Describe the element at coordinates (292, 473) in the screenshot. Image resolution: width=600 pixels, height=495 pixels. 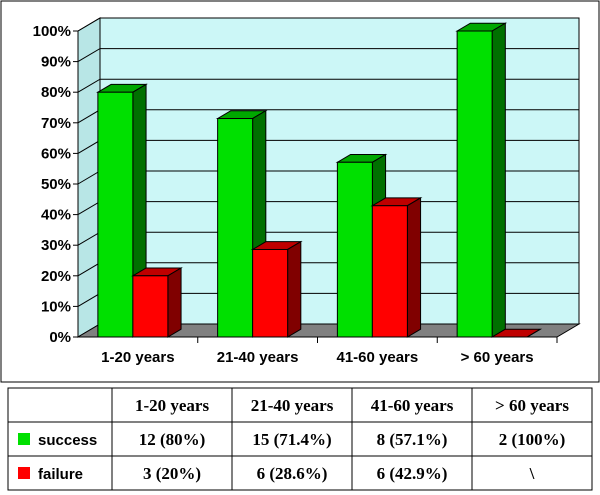
I see `table-cell: 6 (28.6%)` at that location.